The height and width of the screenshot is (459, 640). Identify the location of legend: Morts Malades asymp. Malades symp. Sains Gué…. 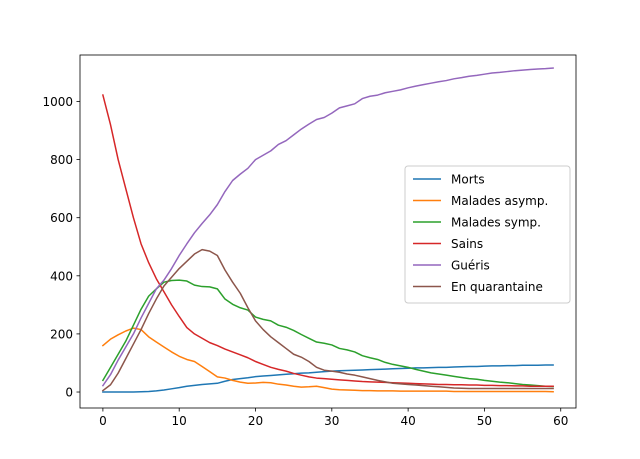
(487, 234).